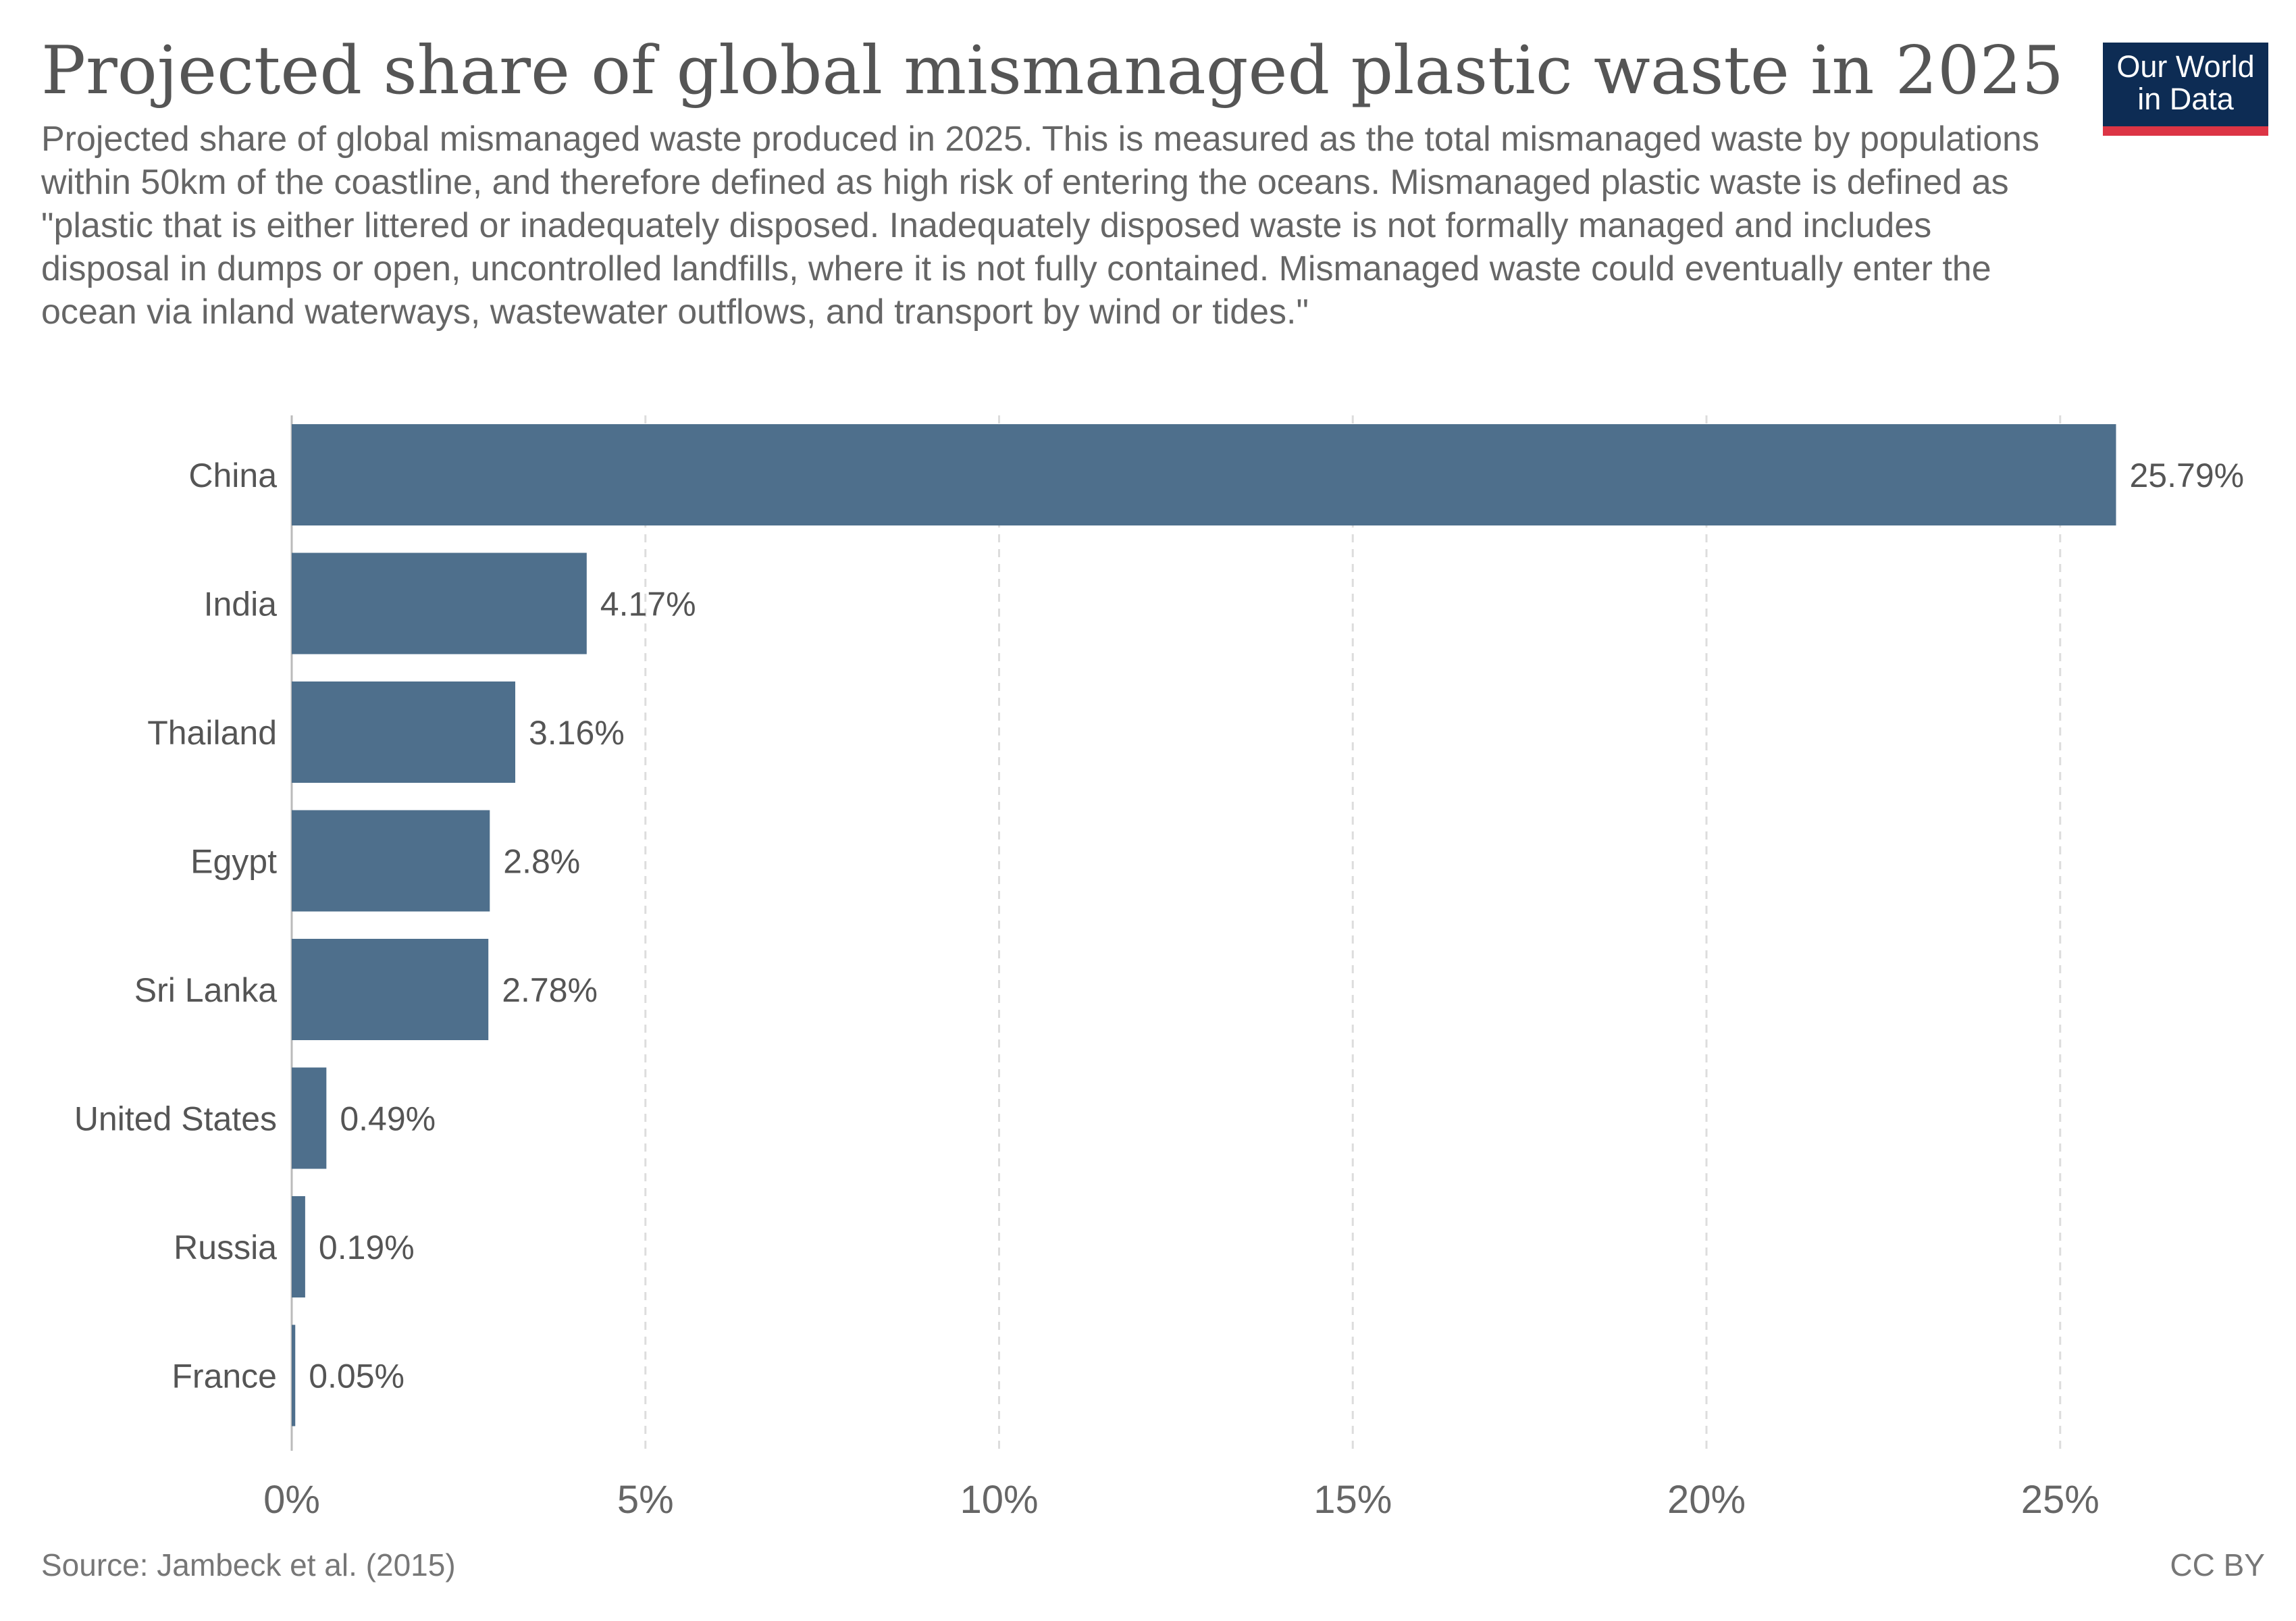  I want to click on category-label: Russia, so click(225, 1247).